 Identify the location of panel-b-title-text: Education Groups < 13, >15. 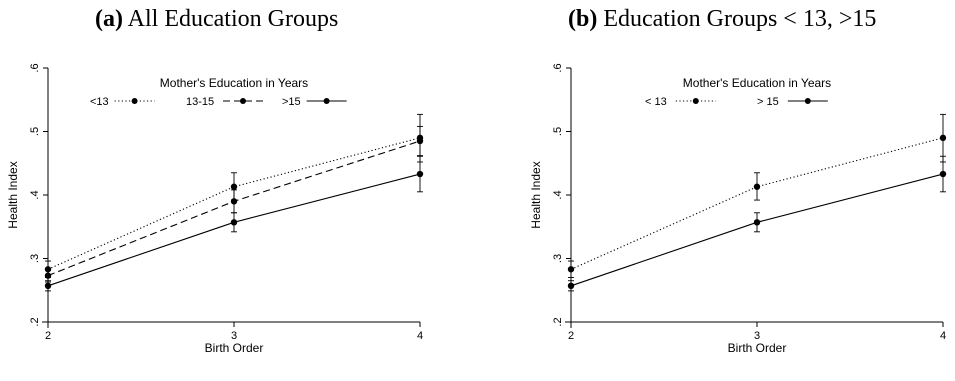
(740, 19).